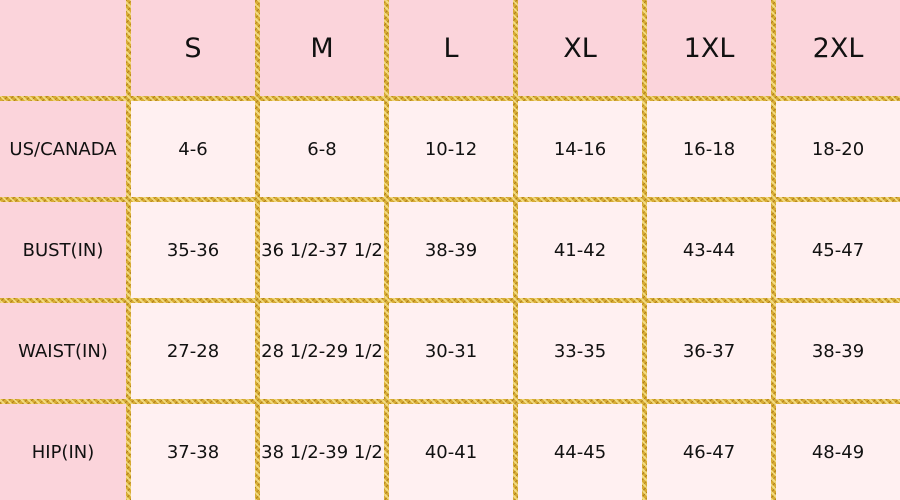 The height and width of the screenshot is (500, 900). I want to click on size-header: L, so click(451, 48).